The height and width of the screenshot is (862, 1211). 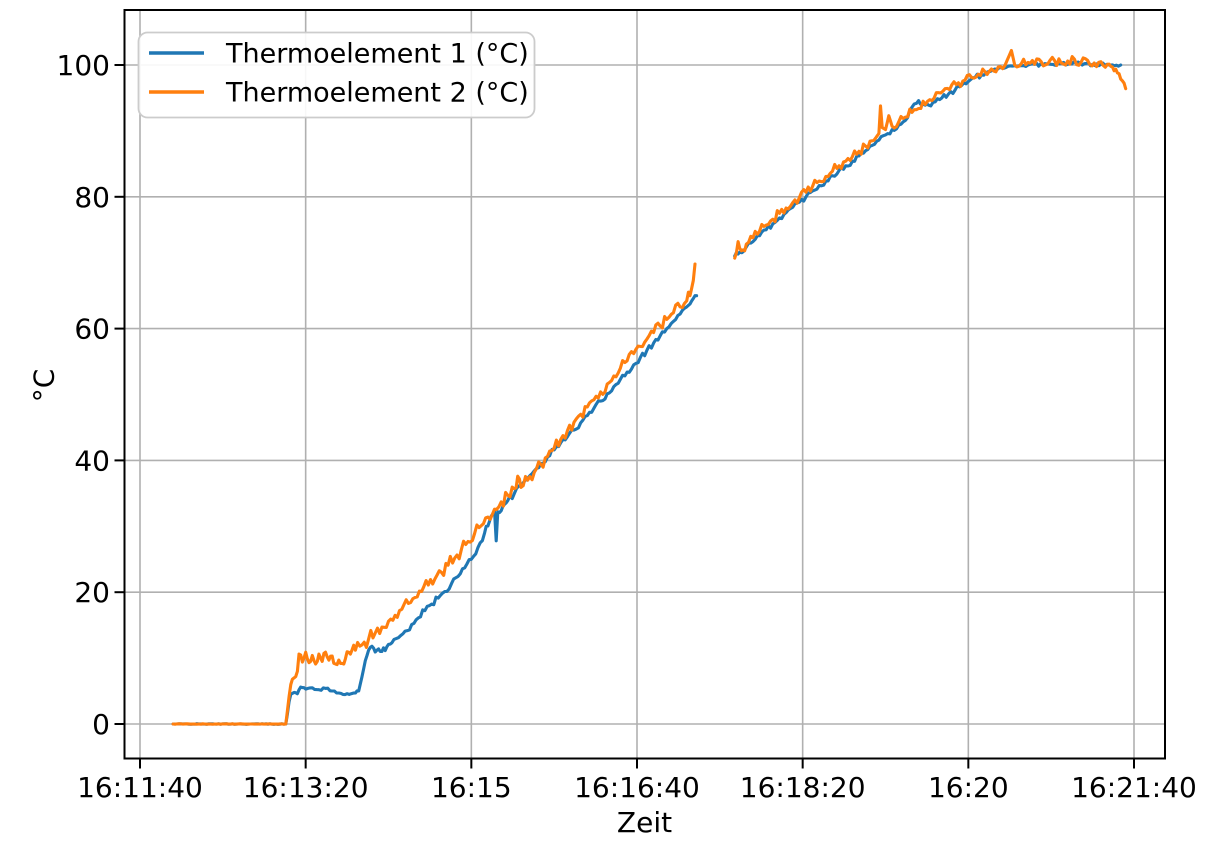 What do you see at coordinates (92, 592) in the screenshot?
I see `y-tick-label: 20` at bounding box center [92, 592].